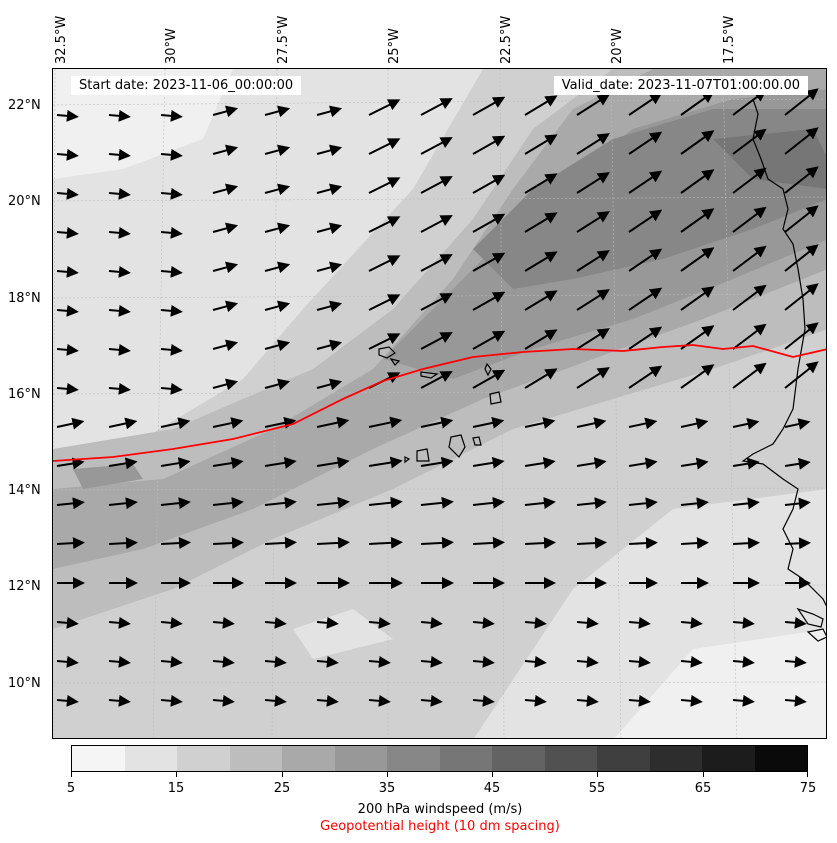 This screenshot has width=837, height=843. Describe the element at coordinates (506, 39) in the screenshot. I see `lon-label-22-5w: 22.5°W` at that location.